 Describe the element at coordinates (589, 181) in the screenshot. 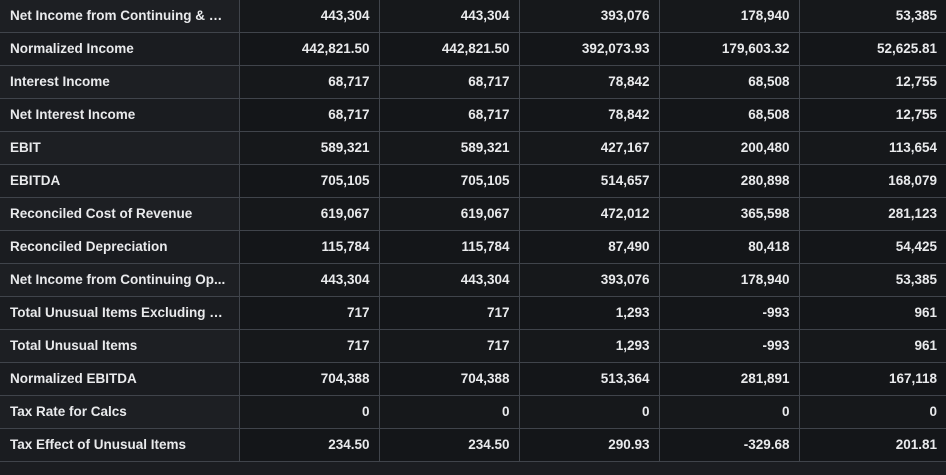

I see `value-cell: 514,657` at that location.